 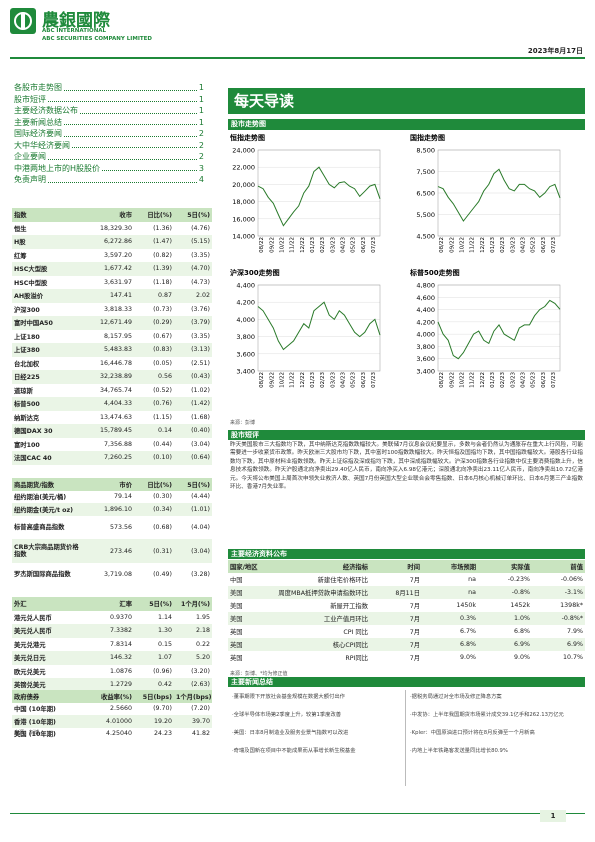 What do you see at coordinates (108, 269) in the screenshot?
I see `table-cell: 1,677.42` at bounding box center [108, 269].